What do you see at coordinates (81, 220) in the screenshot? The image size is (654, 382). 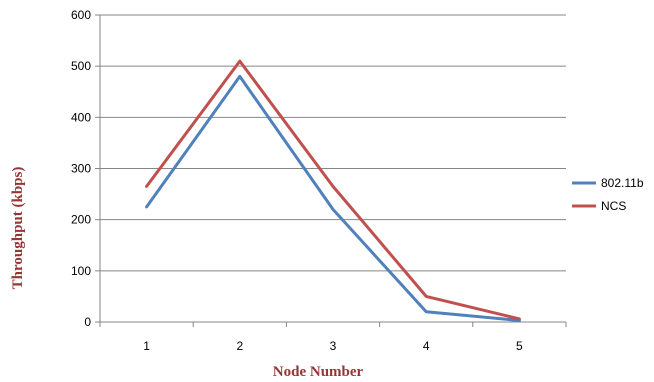 I see `y-tick-label: 200` at bounding box center [81, 220].